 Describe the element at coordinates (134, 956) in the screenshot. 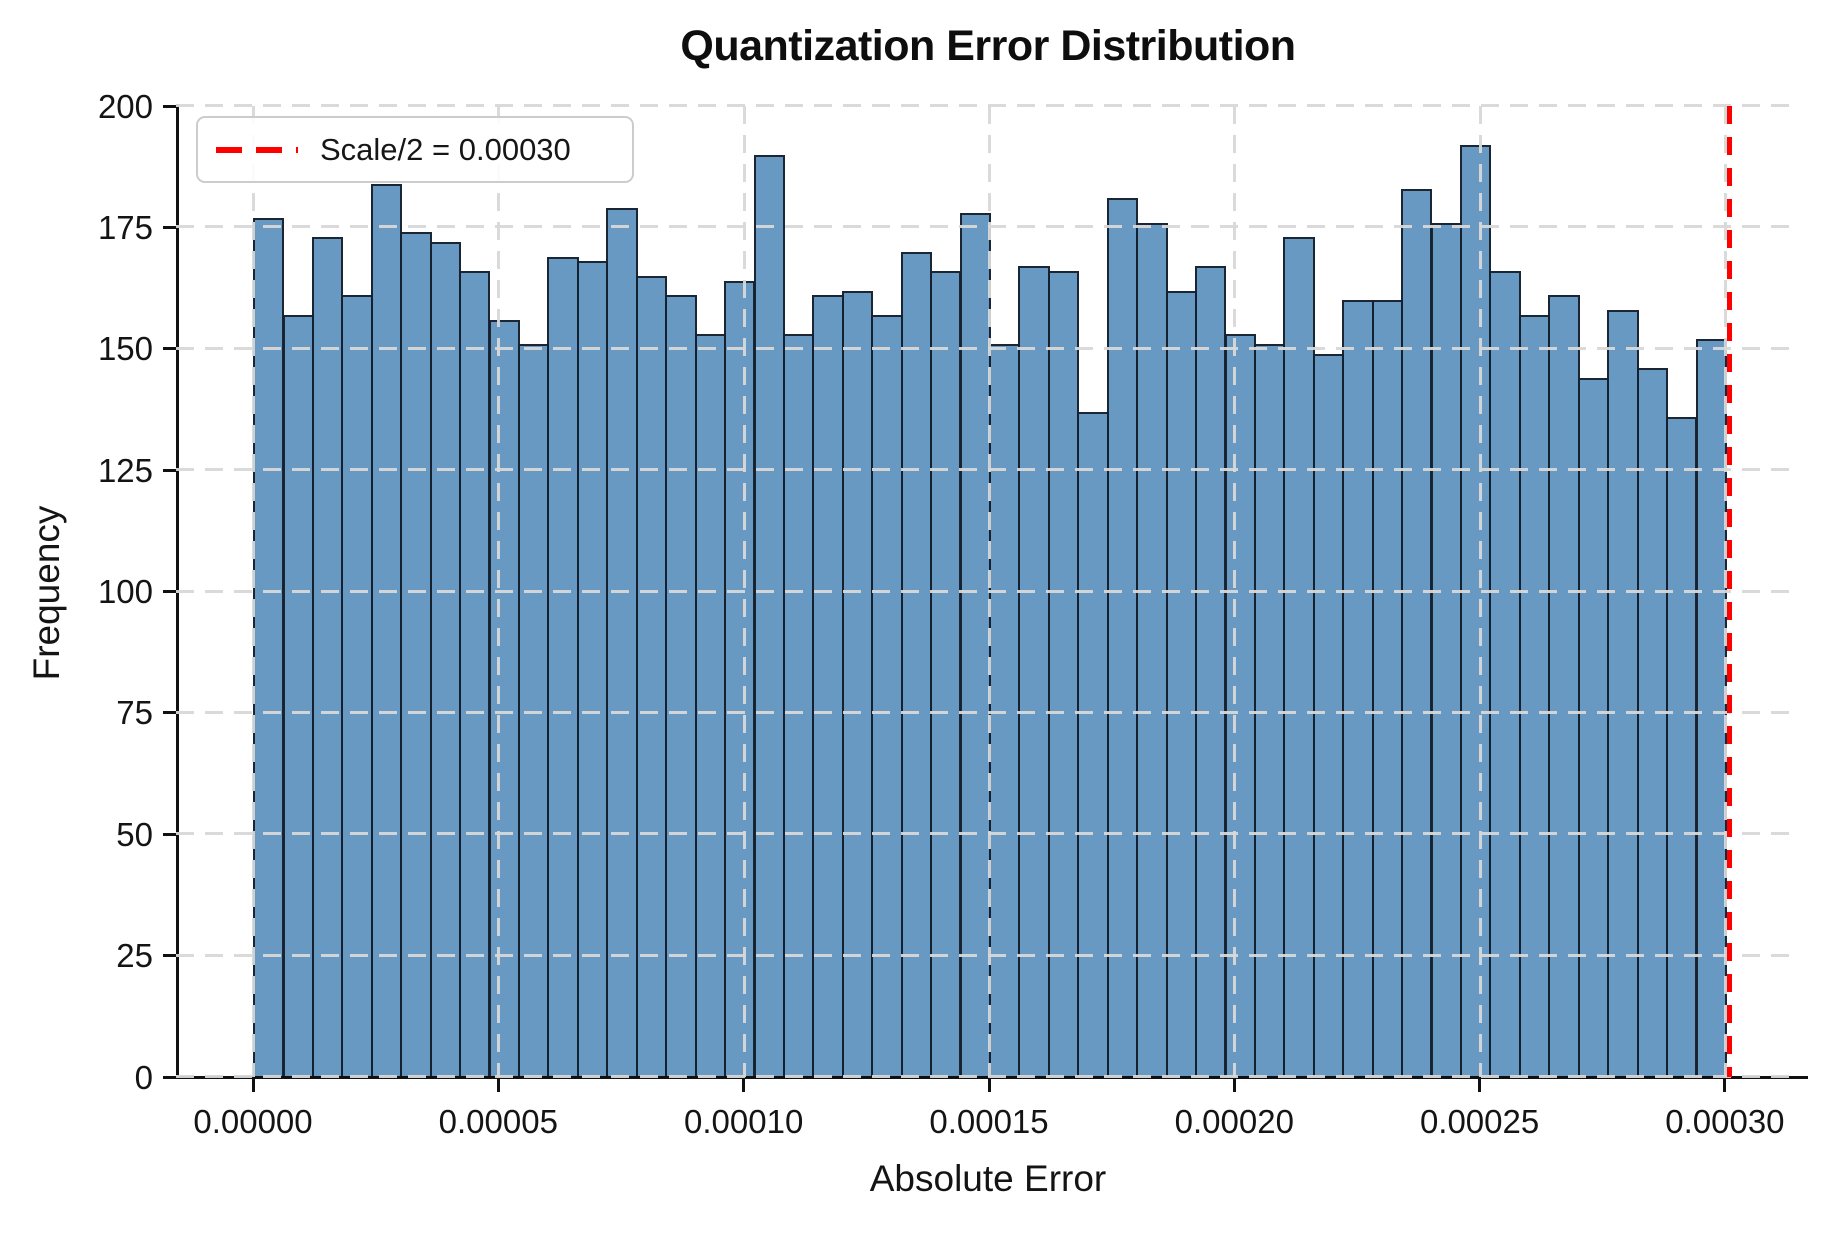

I see `y-tick-label: 25` at that location.